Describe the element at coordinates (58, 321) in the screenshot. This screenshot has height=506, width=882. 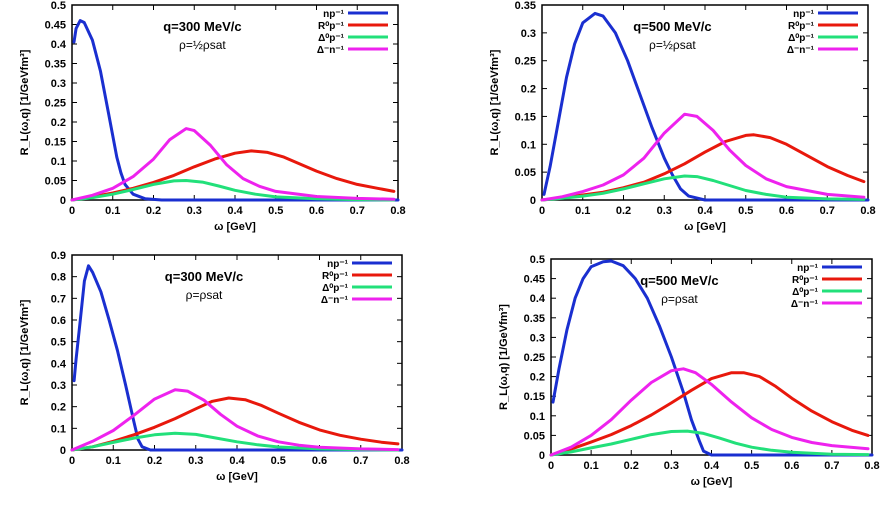
I see `y-tick-label: 0.6` at that location.